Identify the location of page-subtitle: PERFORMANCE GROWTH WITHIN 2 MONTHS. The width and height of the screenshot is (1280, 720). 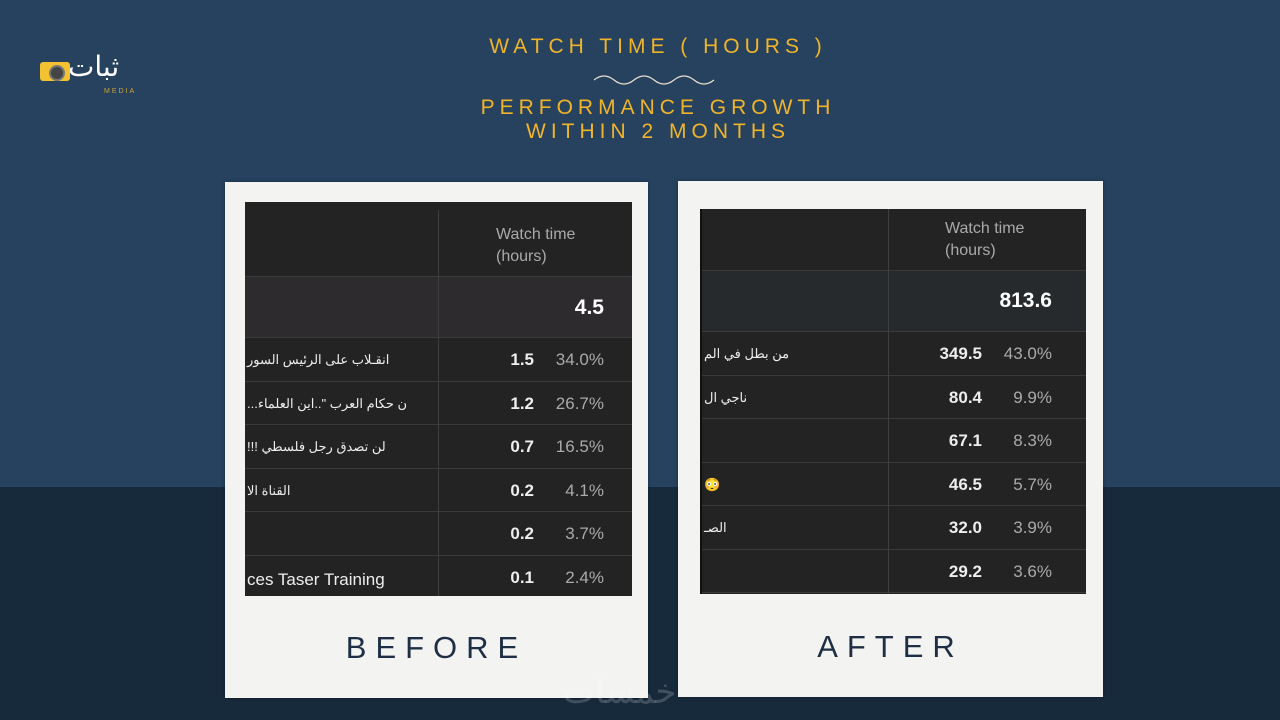
(640, 120).